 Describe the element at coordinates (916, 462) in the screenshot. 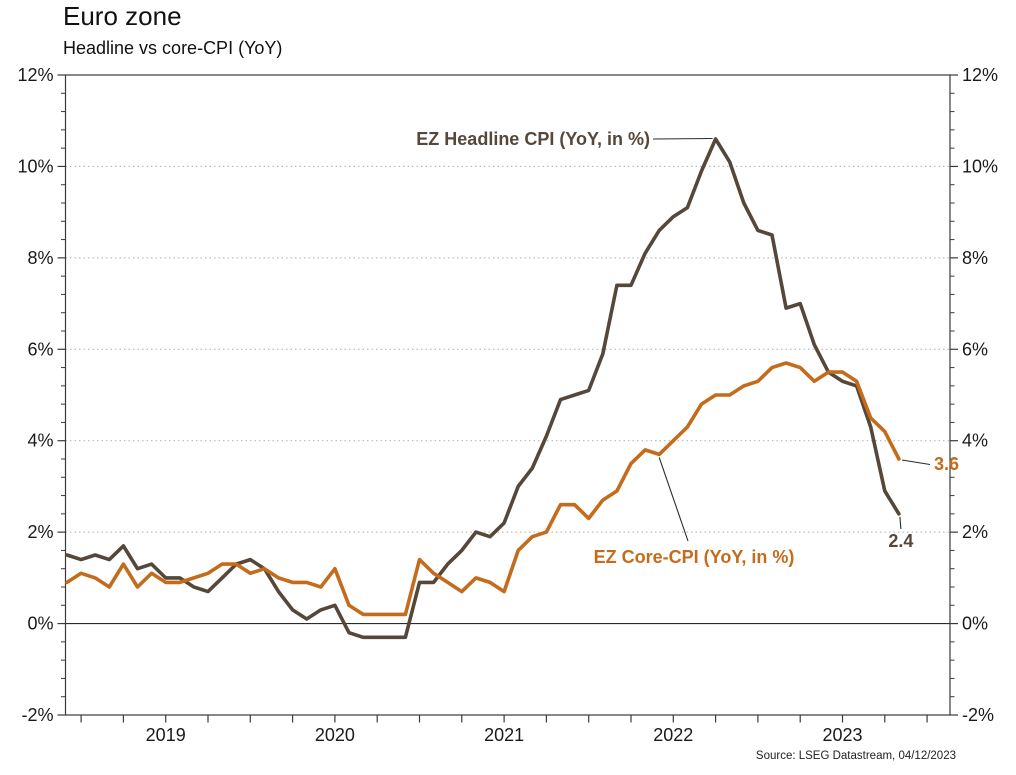

I see `core-end-connector` at that location.